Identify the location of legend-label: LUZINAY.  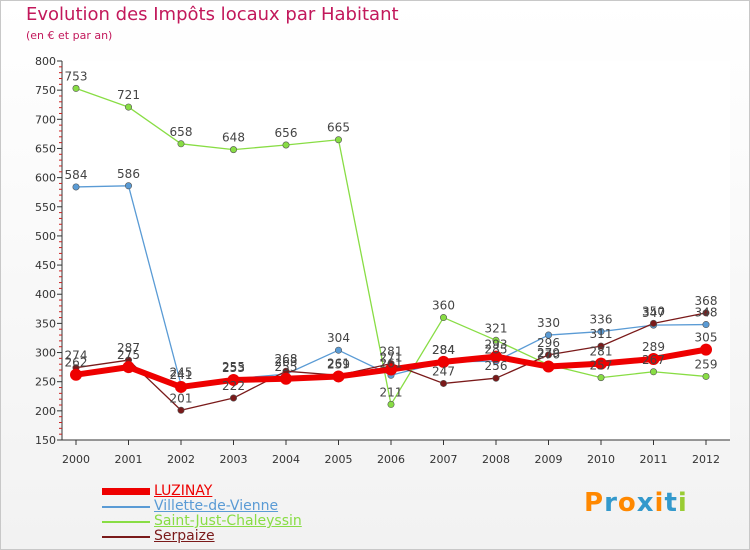
(183, 491).